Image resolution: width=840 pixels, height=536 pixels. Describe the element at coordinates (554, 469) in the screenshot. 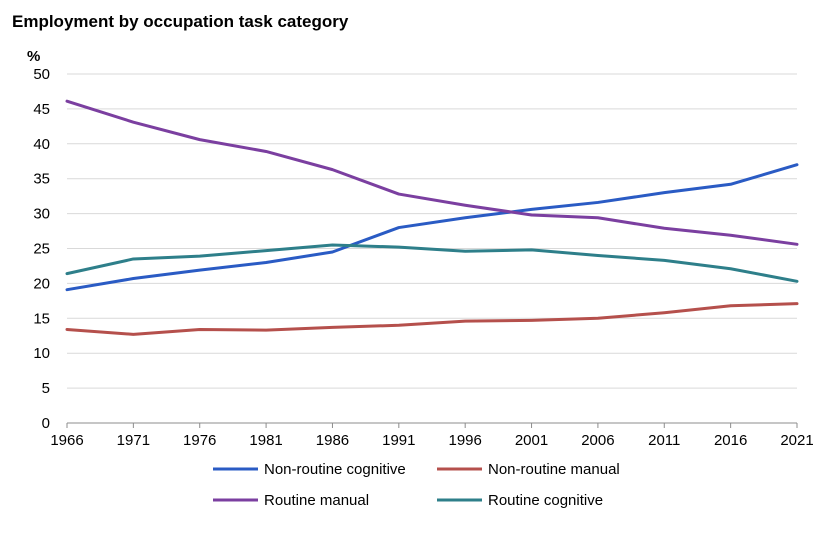

I see `legend-label-non-routine-manual: Non-routine manual` at that location.